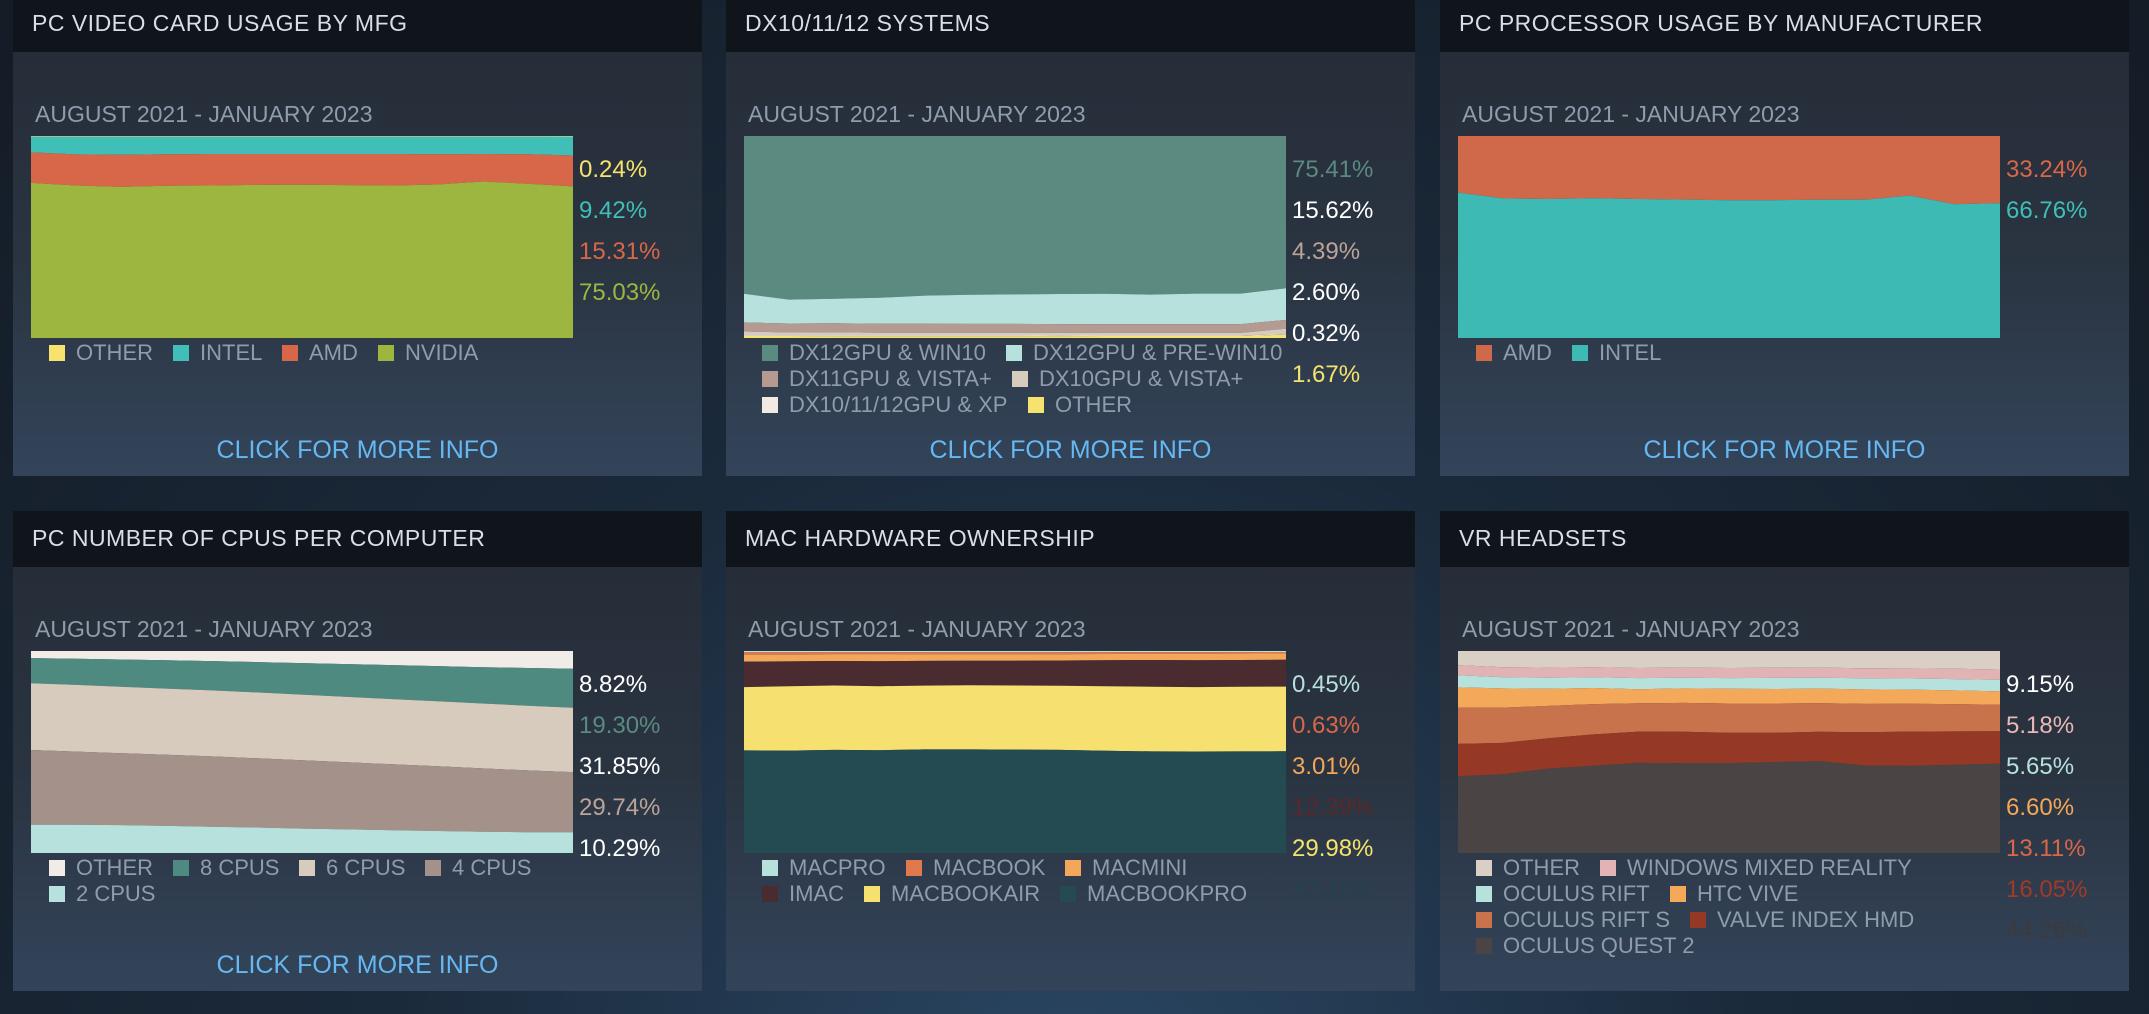 This screenshot has width=2149, height=1014. Describe the element at coordinates (620, 292) in the screenshot. I see `percent-label-nvidia: 75.03%` at that location.